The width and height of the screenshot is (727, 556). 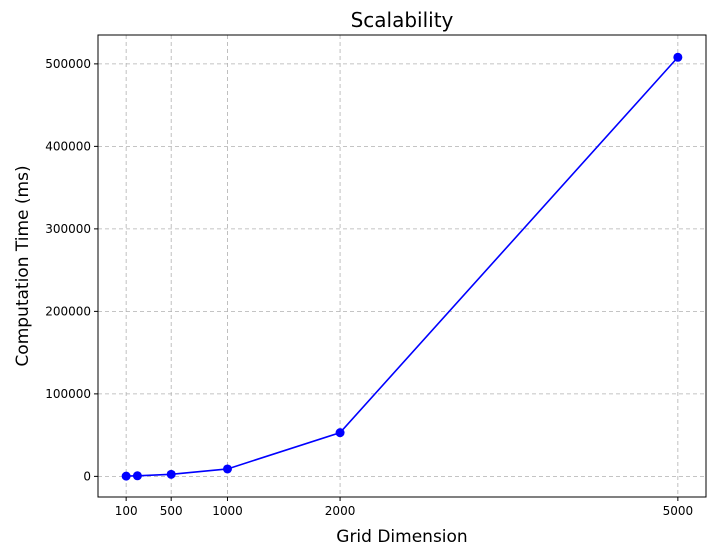 What do you see at coordinates (340, 511) in the screenshot?
I see `x-tick-label: 2000` at bounding box center [340, 511].